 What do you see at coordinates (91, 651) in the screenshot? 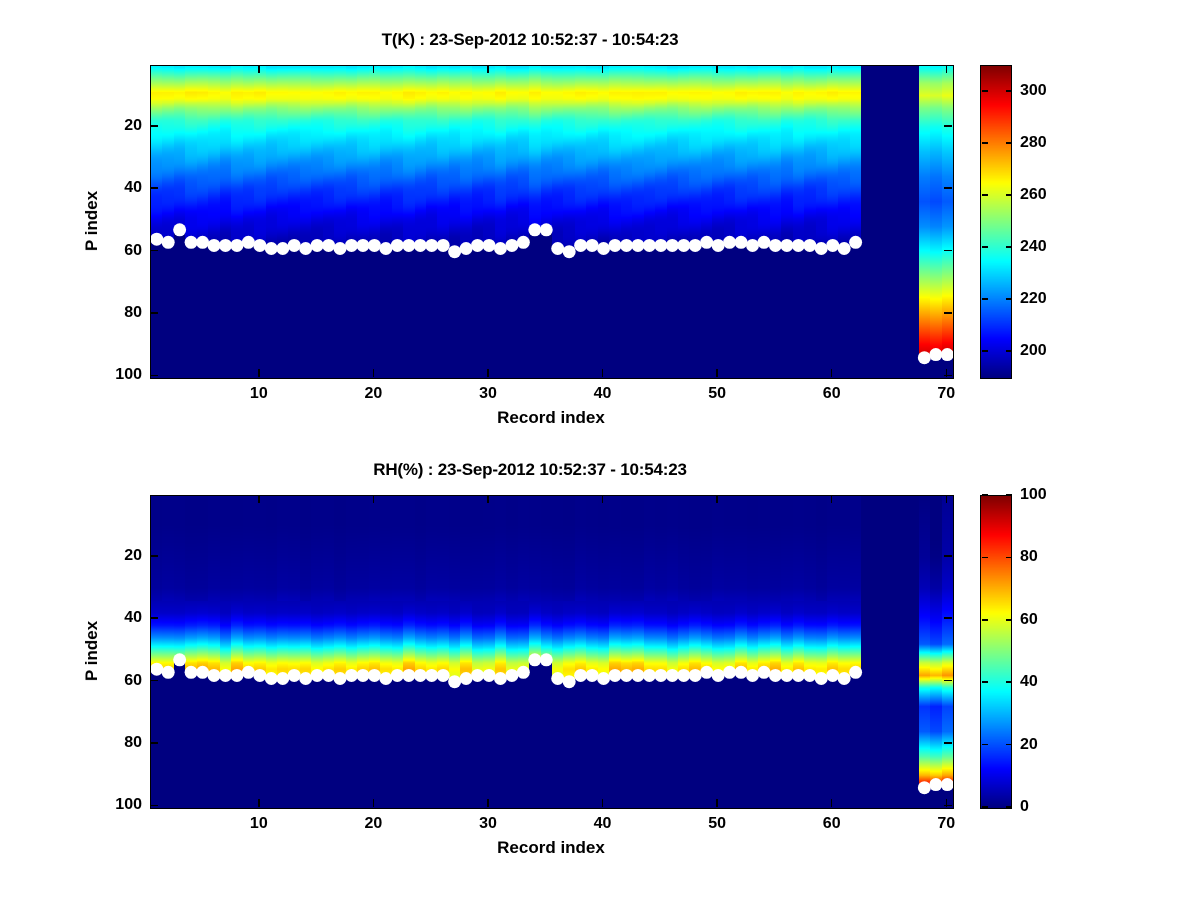
I see `yaxis-label-humidity: P index` at bounding box center [91, 651].